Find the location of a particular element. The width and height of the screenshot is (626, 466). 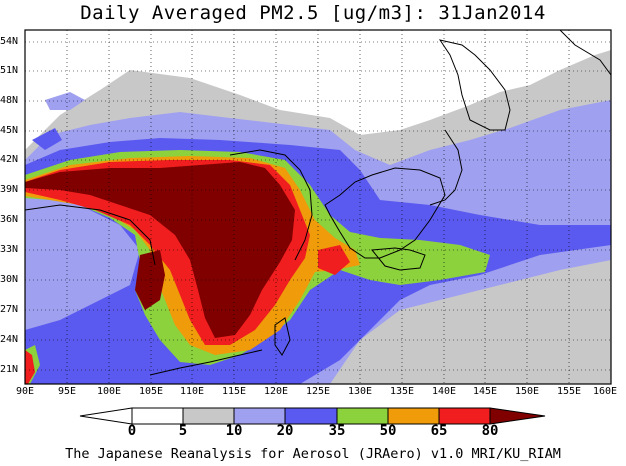

lat-label: 24N is located at coordinates (9, 339).